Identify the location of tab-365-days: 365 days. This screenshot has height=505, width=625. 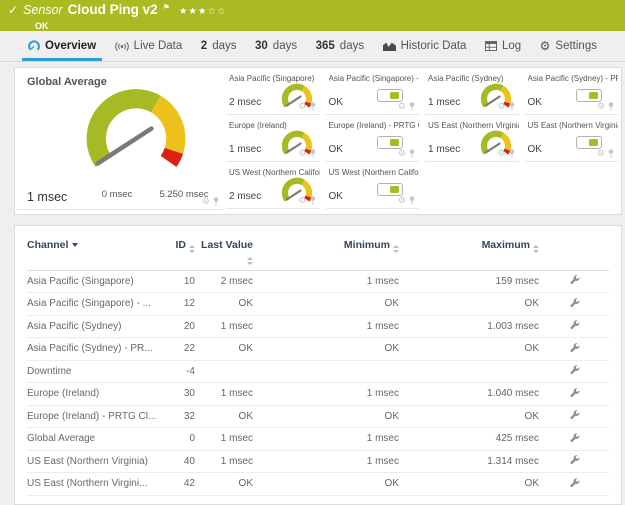
(340, 46).